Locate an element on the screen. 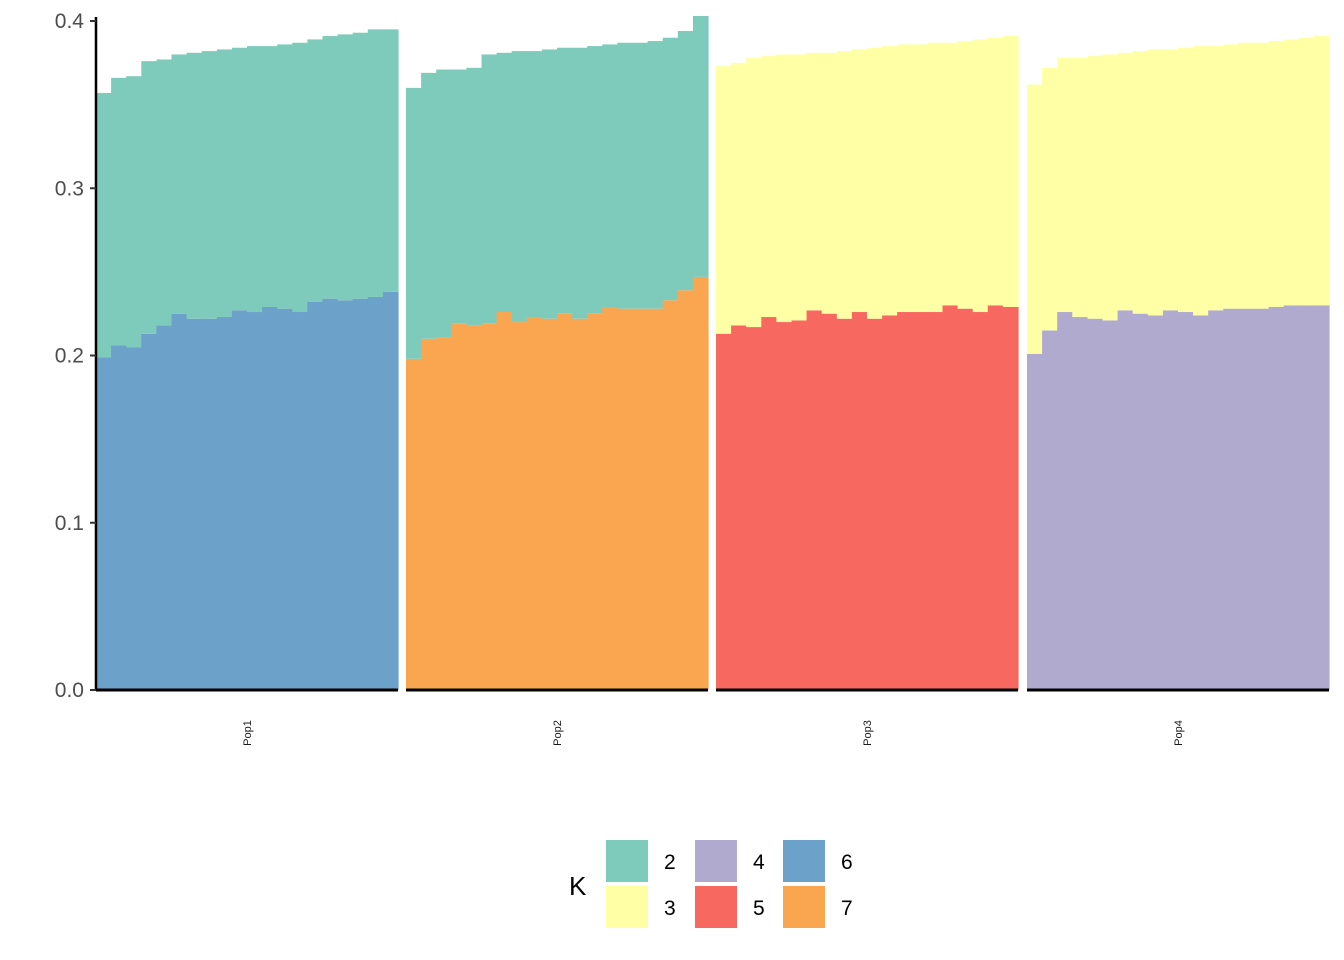 The height and width of the screenshot is (960, 1344). legend-swatch-k7 is located at coordinates (804, 907).